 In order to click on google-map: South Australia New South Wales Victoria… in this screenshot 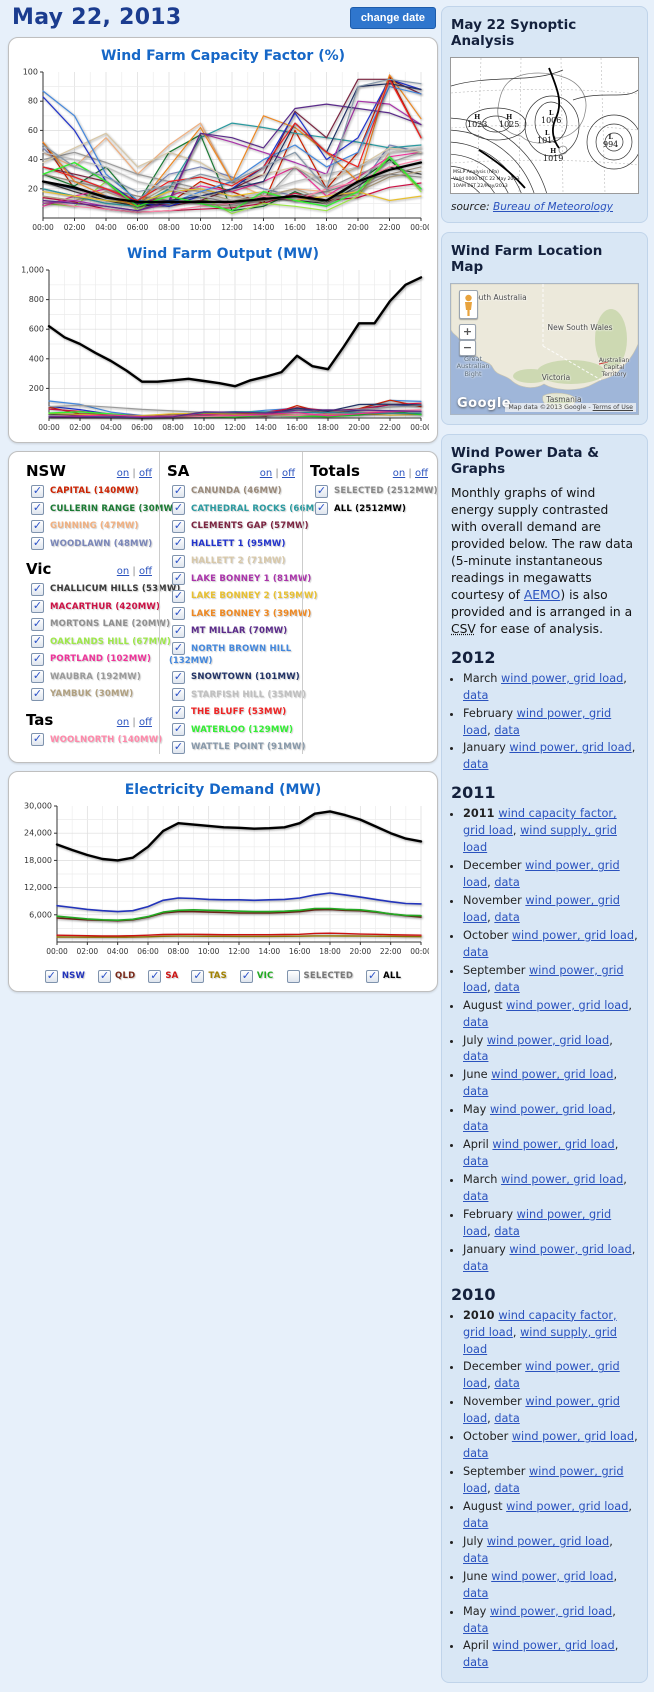, I will do `click(544, 349)`.